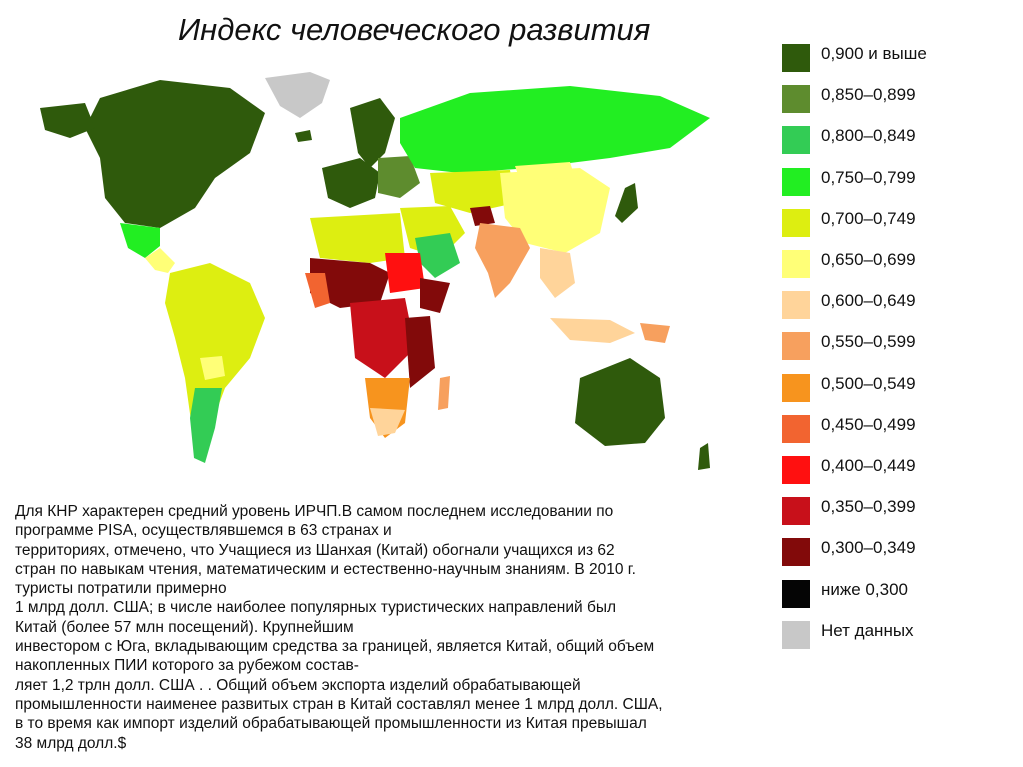  Describe the element at coordinates (67, 120) in the screenshot. I see `region-alaska` at that location.